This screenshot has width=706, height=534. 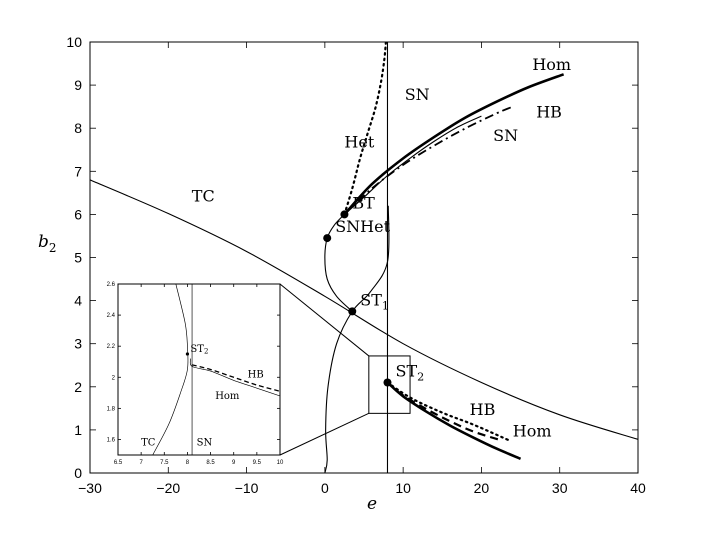 I want to click on y-axis-label-text: b, so click(x=43, y=242).